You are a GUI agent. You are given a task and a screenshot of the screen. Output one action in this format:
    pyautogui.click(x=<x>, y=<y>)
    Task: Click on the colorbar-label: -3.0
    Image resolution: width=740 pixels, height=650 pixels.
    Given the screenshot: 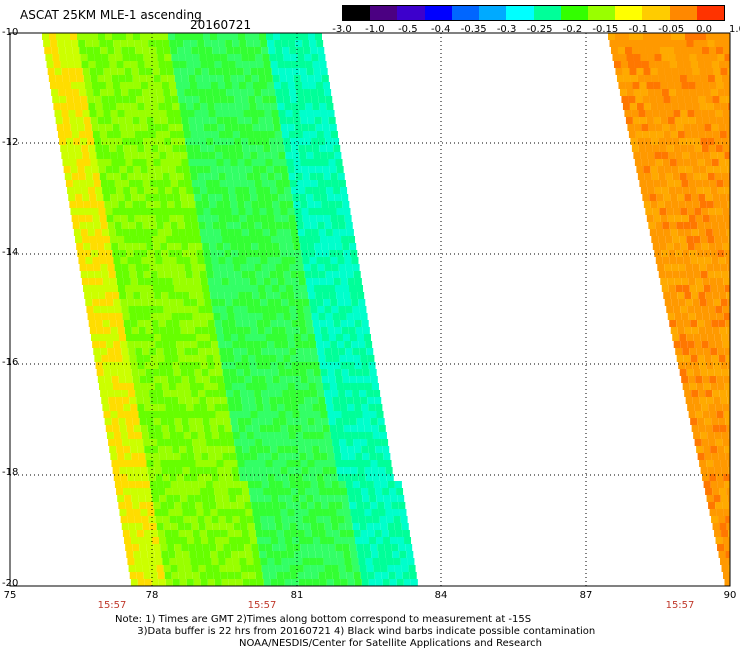 What is the action you would take?
    pyautogui.click(x=342, y=29)
    